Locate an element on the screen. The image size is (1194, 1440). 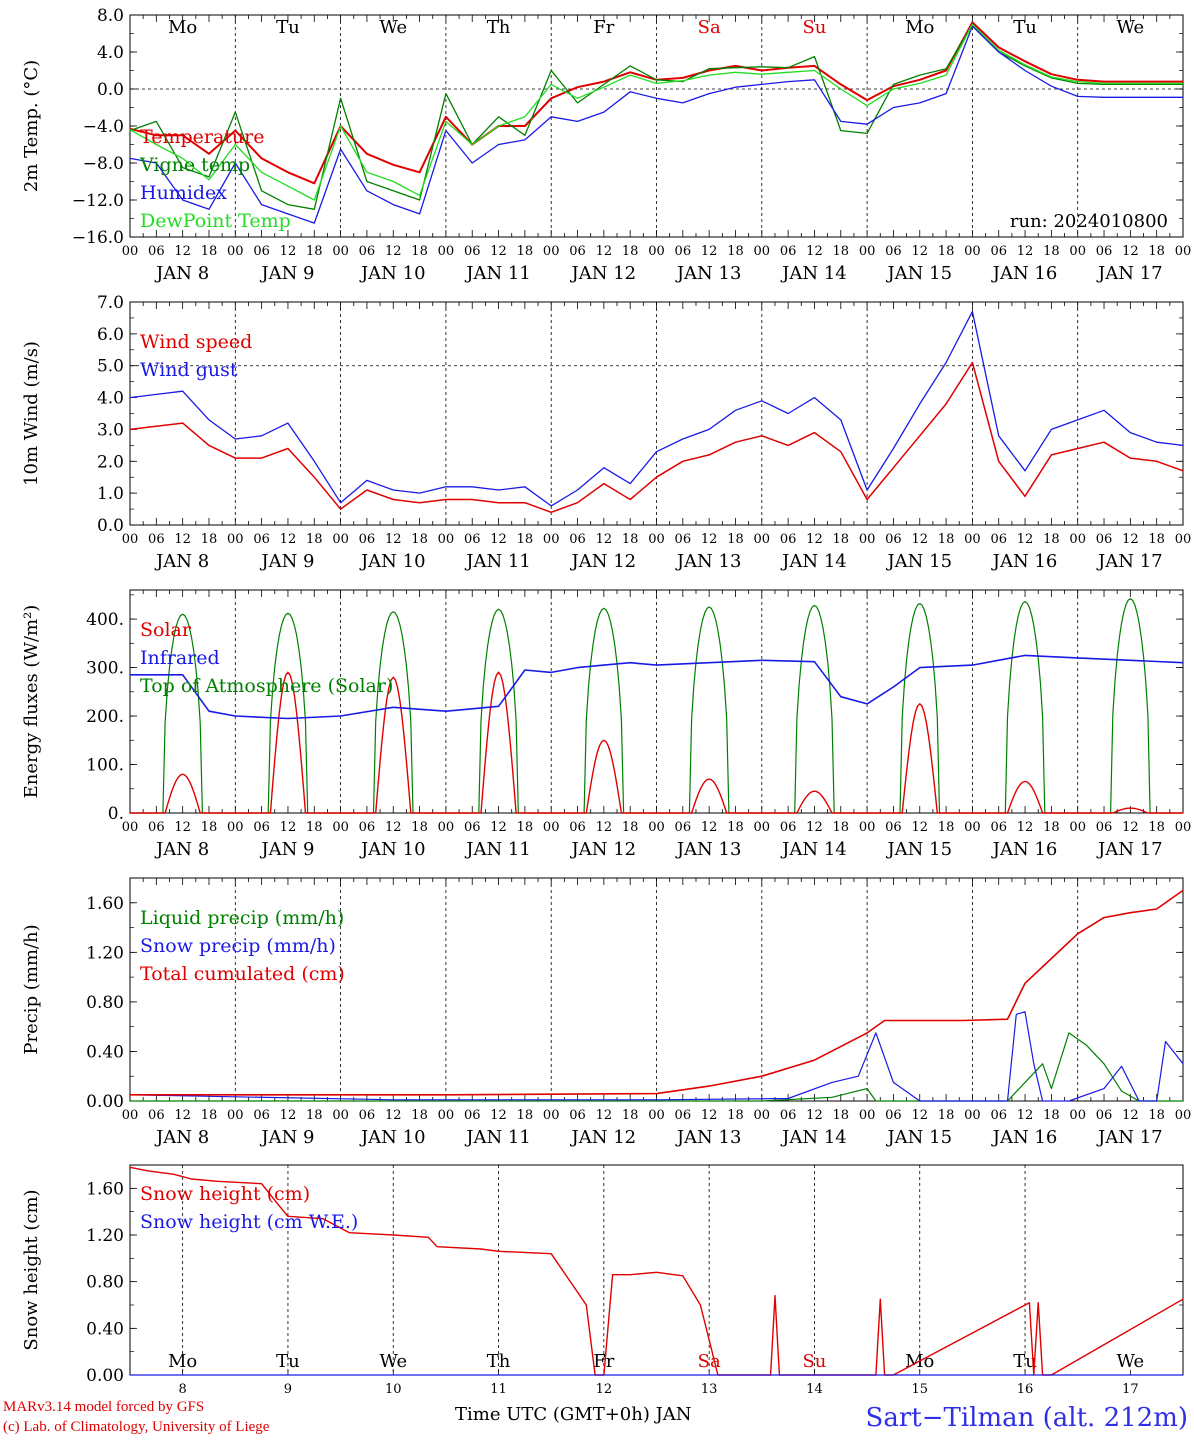
legend-solar: Solar is located at coordinates (166, 630).